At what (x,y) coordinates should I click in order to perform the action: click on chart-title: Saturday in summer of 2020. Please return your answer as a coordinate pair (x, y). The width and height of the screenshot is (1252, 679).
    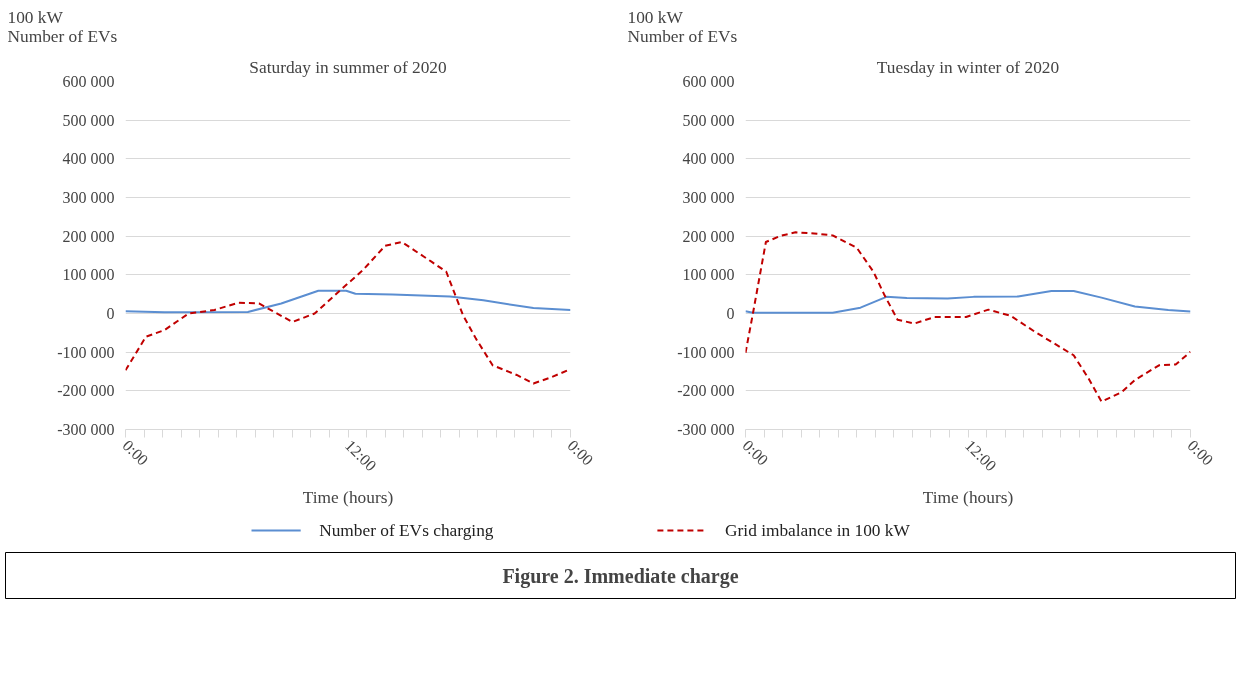
    Looking at the image, I should click on (348, 67).